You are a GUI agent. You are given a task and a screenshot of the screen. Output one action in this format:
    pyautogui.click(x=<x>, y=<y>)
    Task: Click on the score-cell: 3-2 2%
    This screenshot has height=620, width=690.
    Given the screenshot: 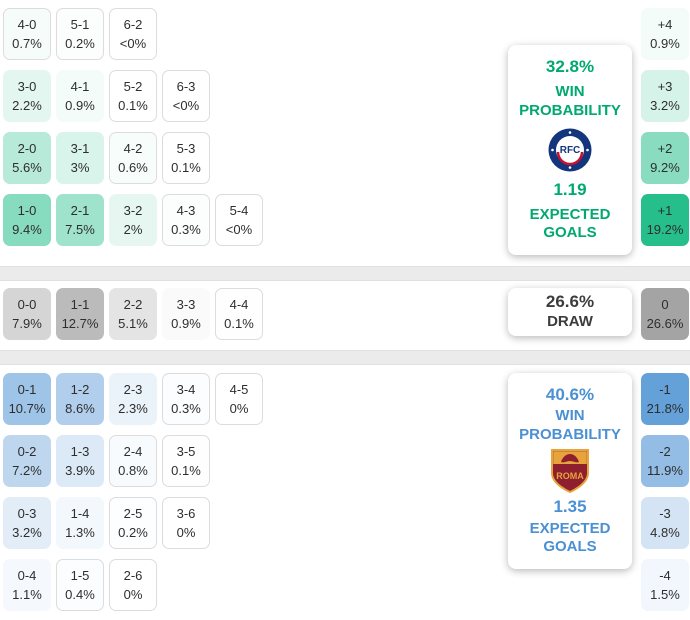 What is the action you would take?
    pyautogui.click(x=133, y=220)
    